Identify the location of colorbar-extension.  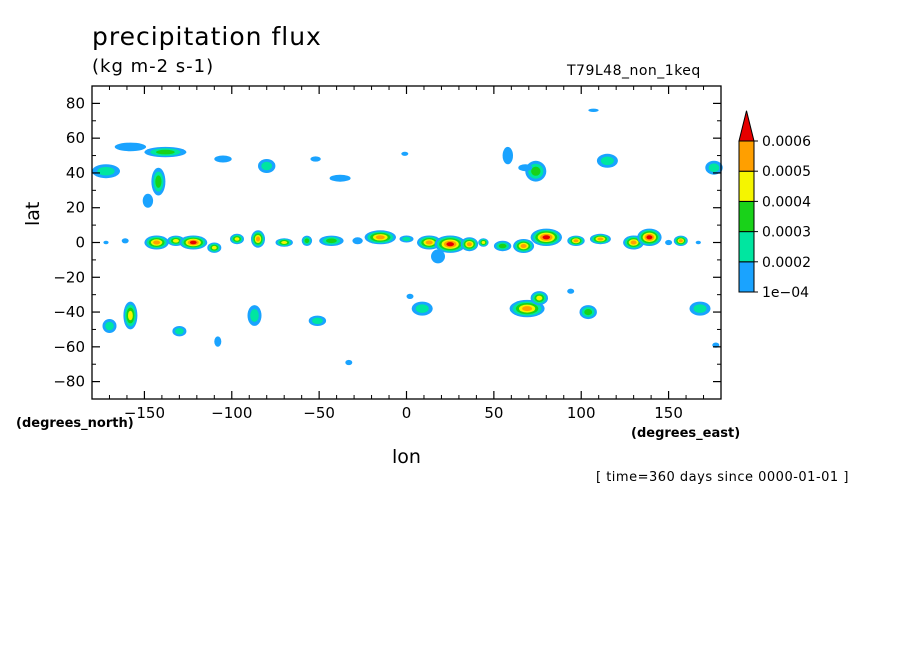
(746, 126).